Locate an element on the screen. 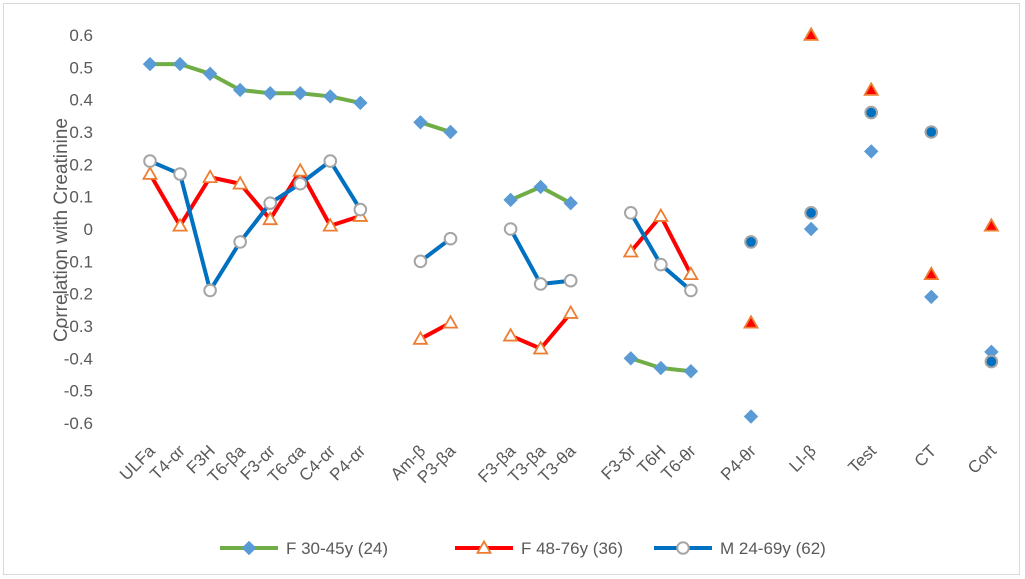 Image resolution: width=1025 pixels, height=579 pixels. y-tick-label: 0.2 is located at coordinates (81, 164).